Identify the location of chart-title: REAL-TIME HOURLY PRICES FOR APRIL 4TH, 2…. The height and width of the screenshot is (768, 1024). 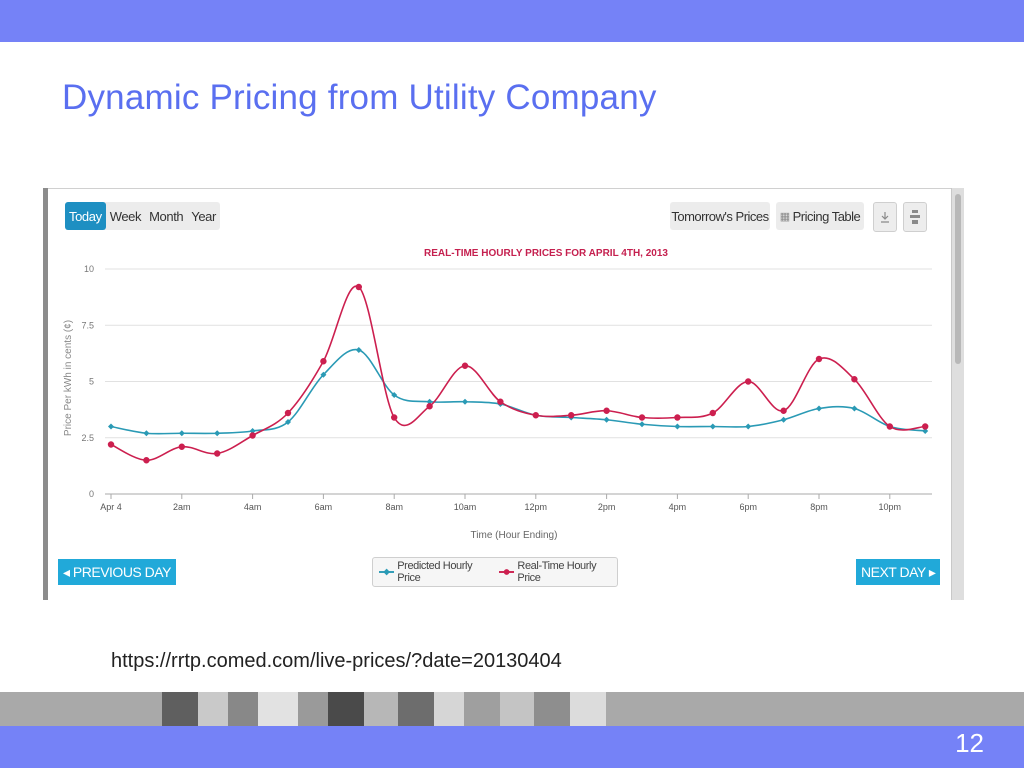
(546, 253).